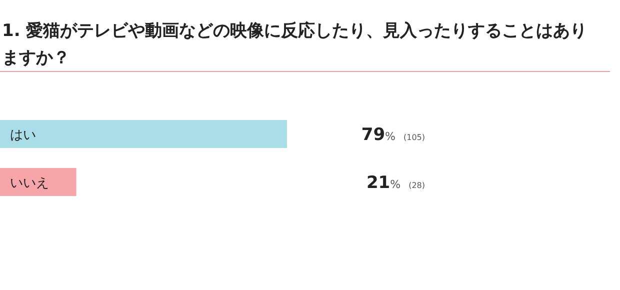 The width and height of the screenshot is (620, 290). I want to click on data-label: 21% (28), so click(395, 183).